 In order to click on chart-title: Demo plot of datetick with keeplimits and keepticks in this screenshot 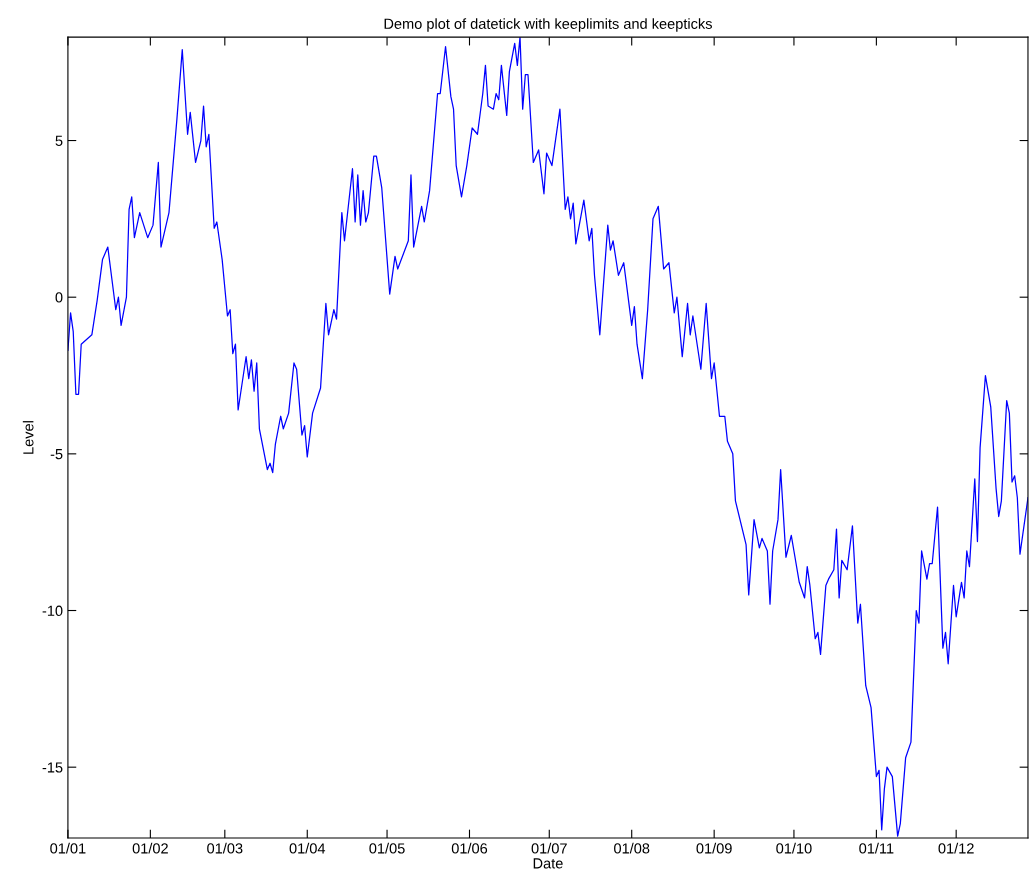, I will do `click(548, 25)`.